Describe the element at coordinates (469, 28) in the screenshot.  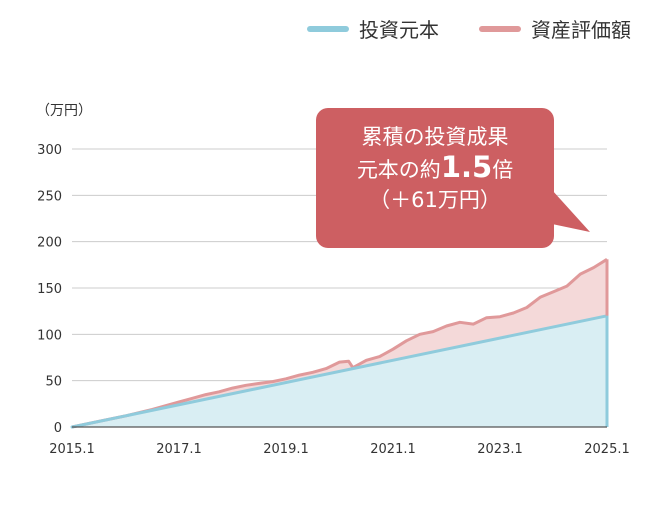
I see `legend: 投資元本 資産評価額` at that location.